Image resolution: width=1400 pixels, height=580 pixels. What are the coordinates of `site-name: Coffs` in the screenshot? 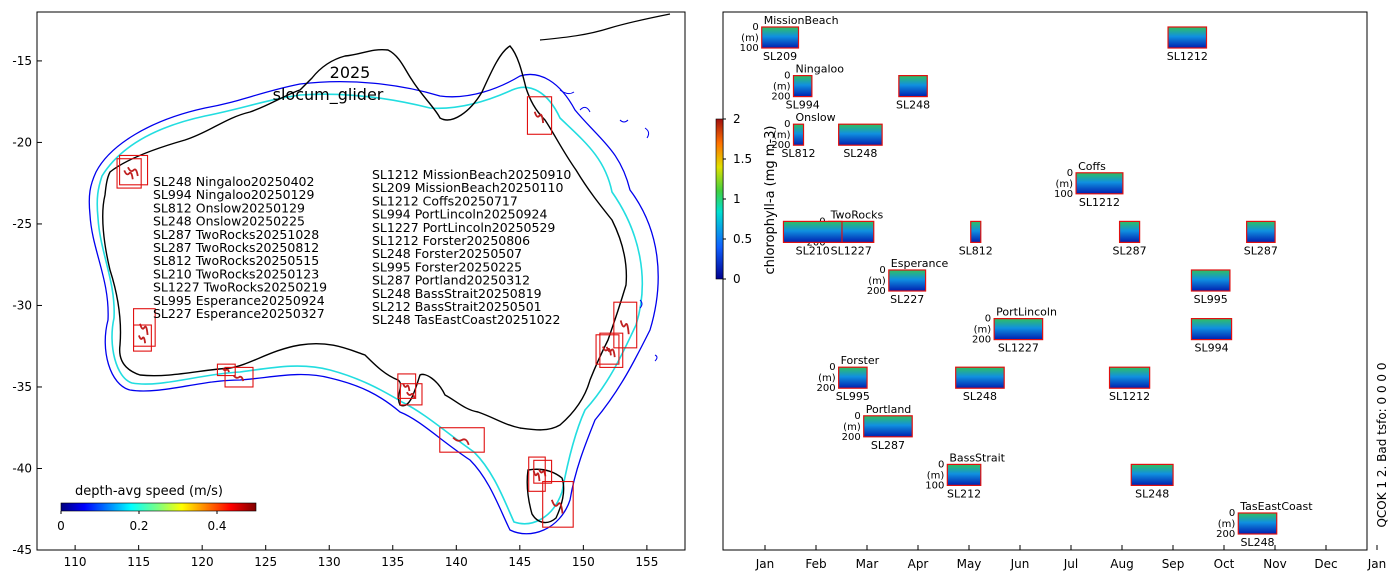 It's located at (1092, 166).